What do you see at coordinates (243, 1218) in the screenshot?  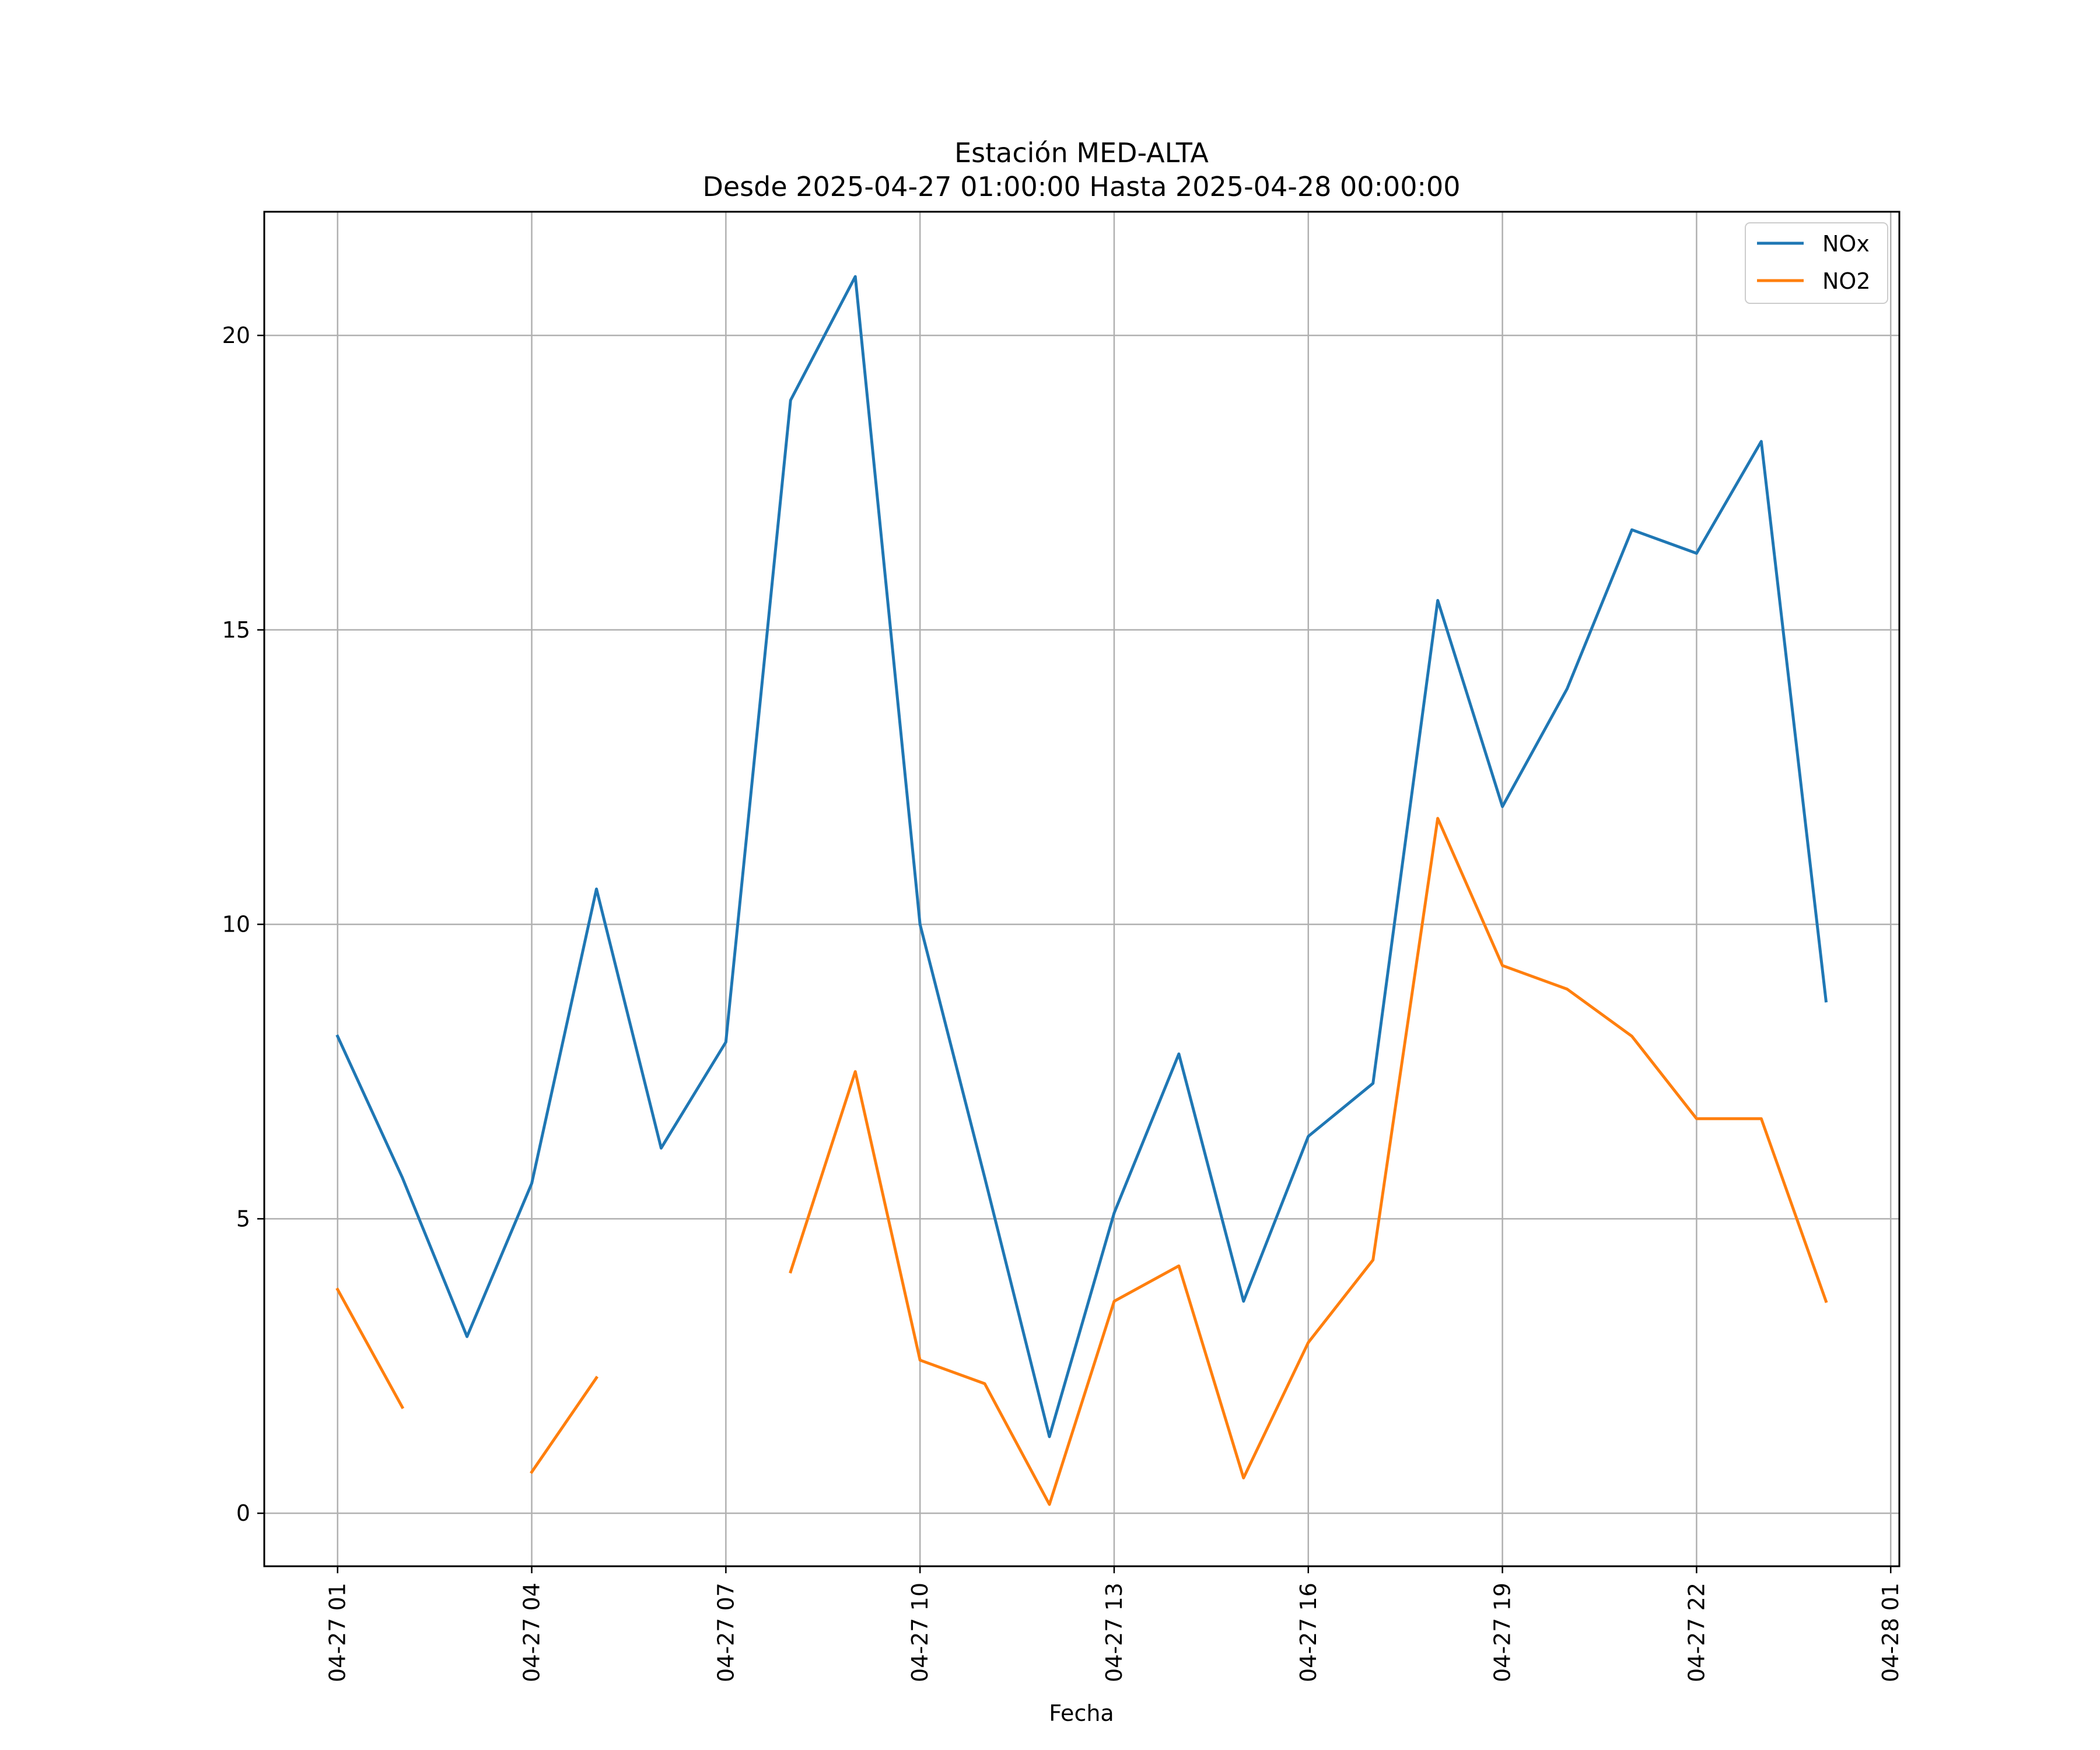 I see `y-tick-label: 5` at bounding box center [243, 1218].